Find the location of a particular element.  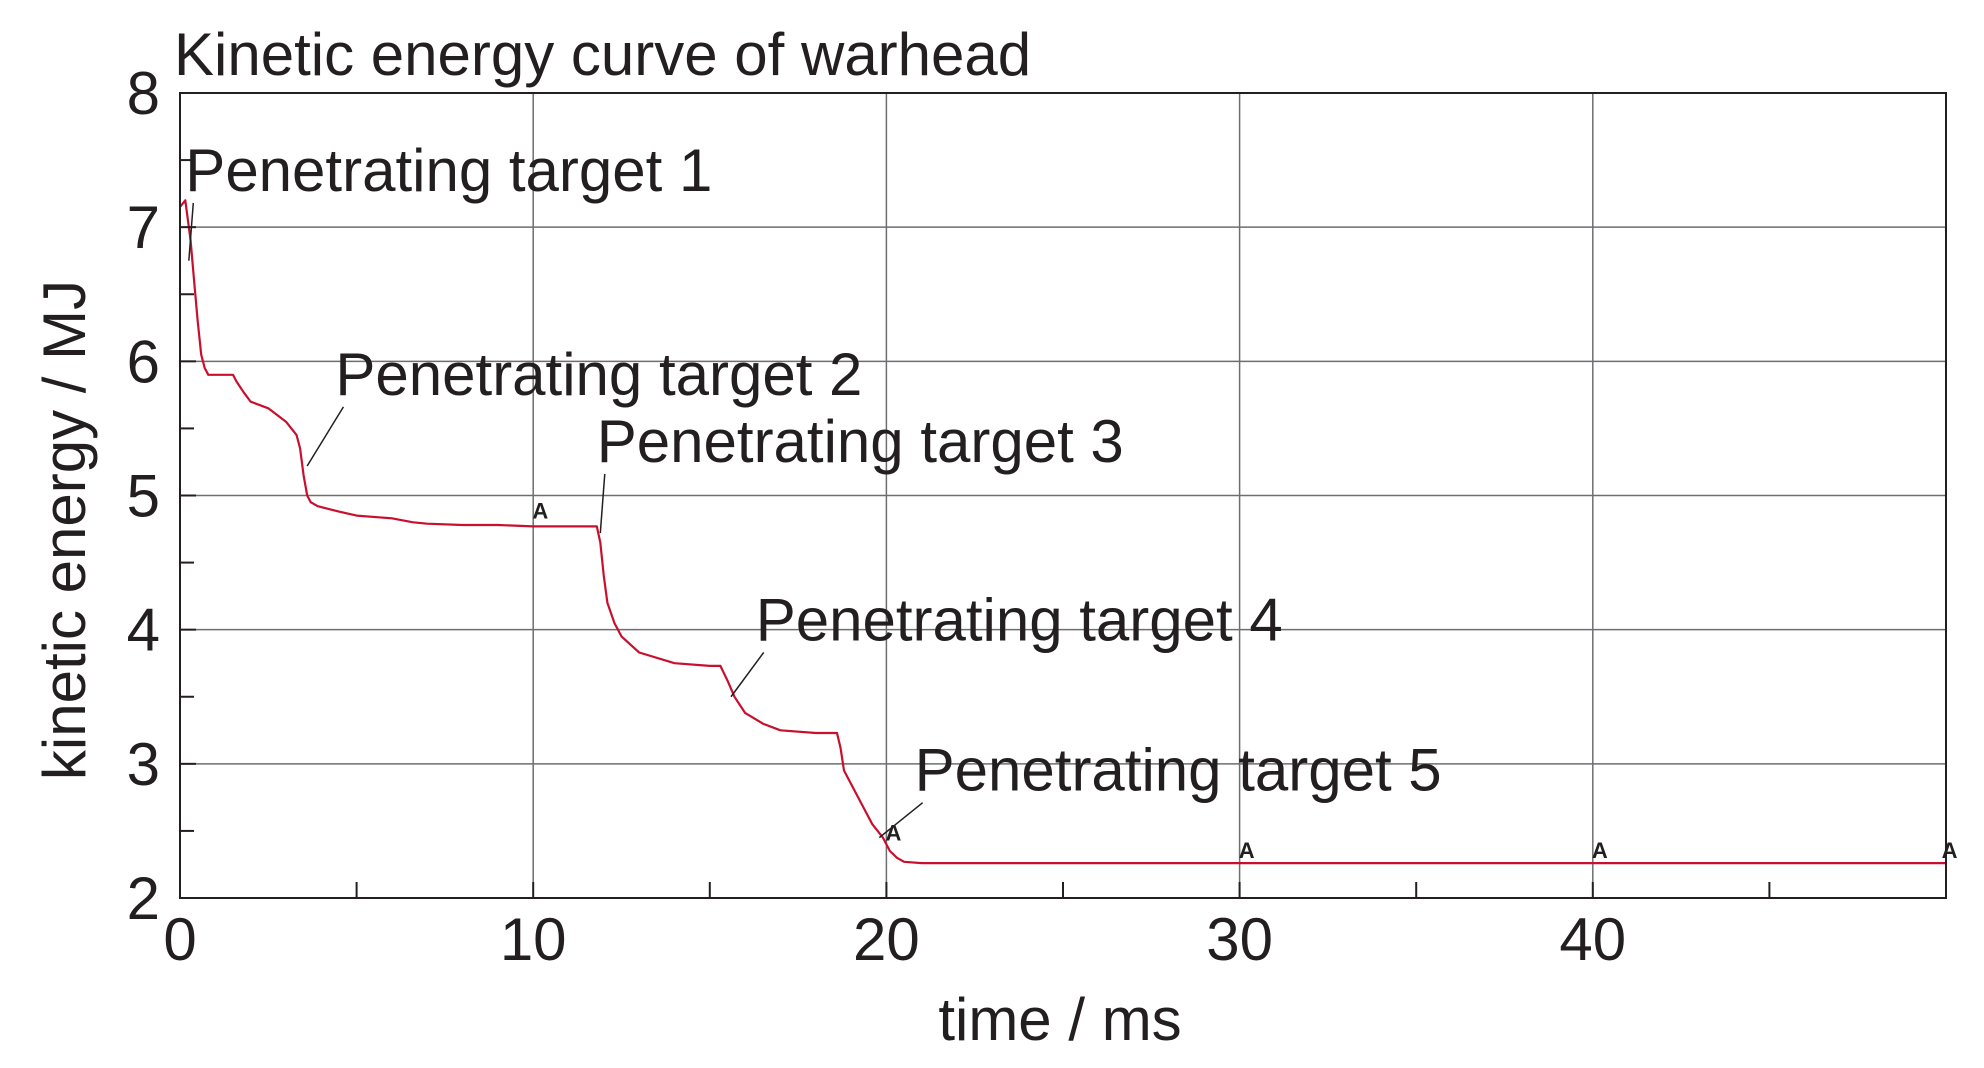

annotation-label: Penetrating target 2 is located at coordinates (598, 374).